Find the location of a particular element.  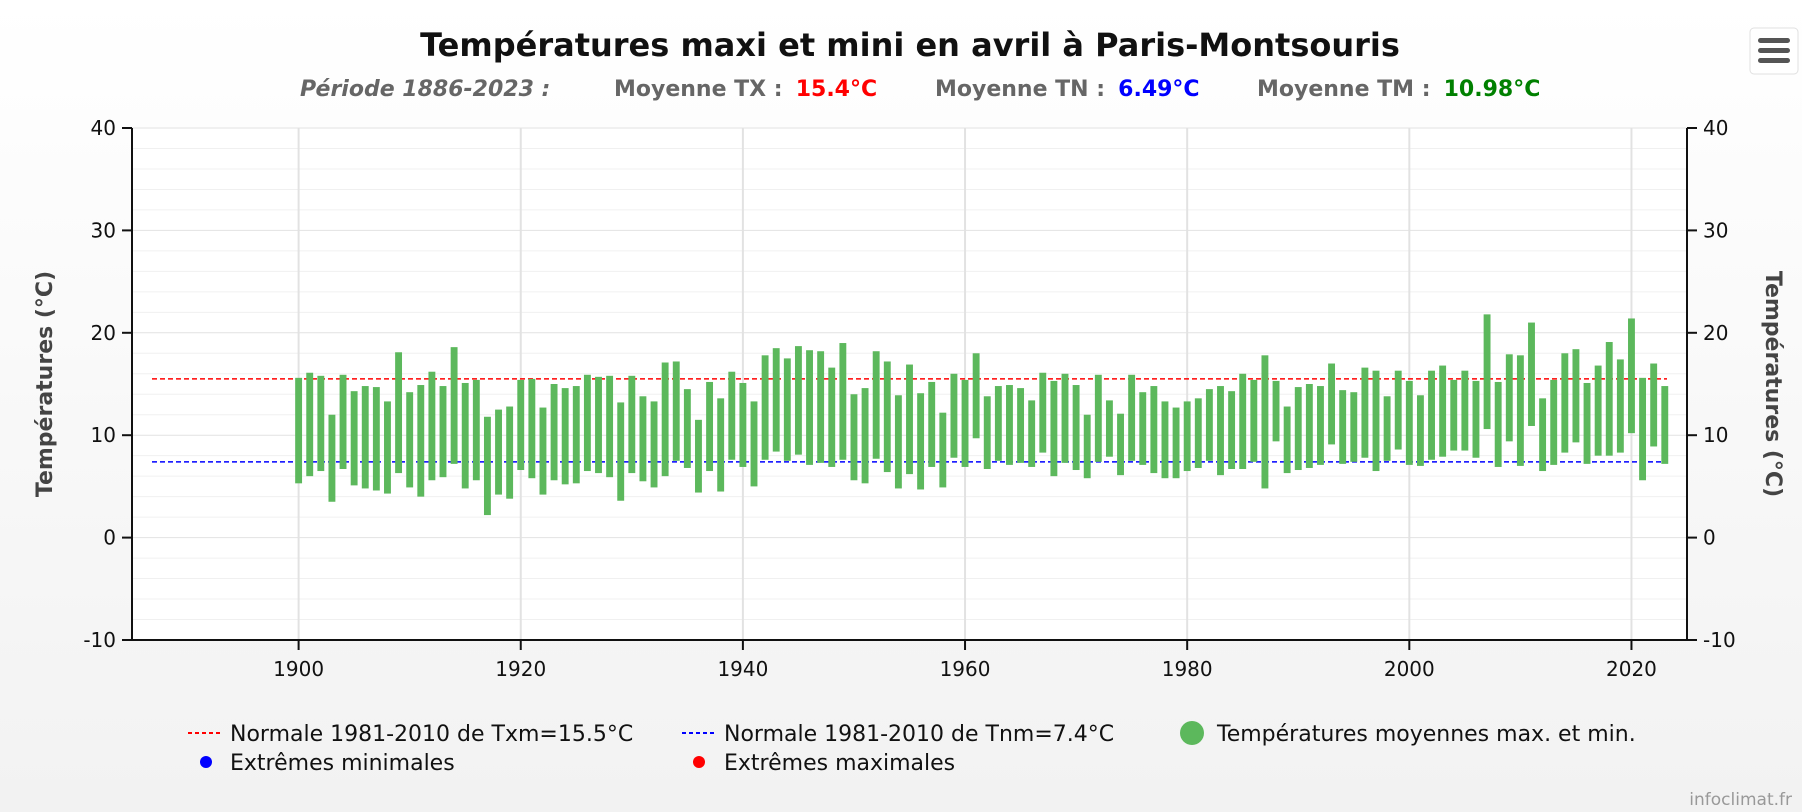

bar-1972 is located at coordinates (1098, 418).